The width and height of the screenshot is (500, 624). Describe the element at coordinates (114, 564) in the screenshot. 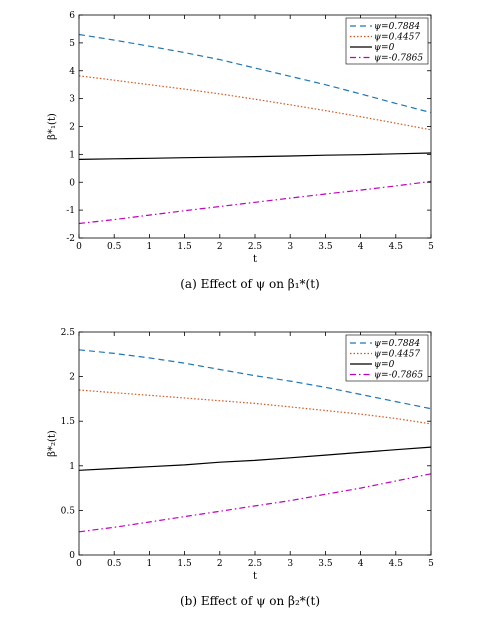

I see `x-tick-label-b: 0.5` at that location.